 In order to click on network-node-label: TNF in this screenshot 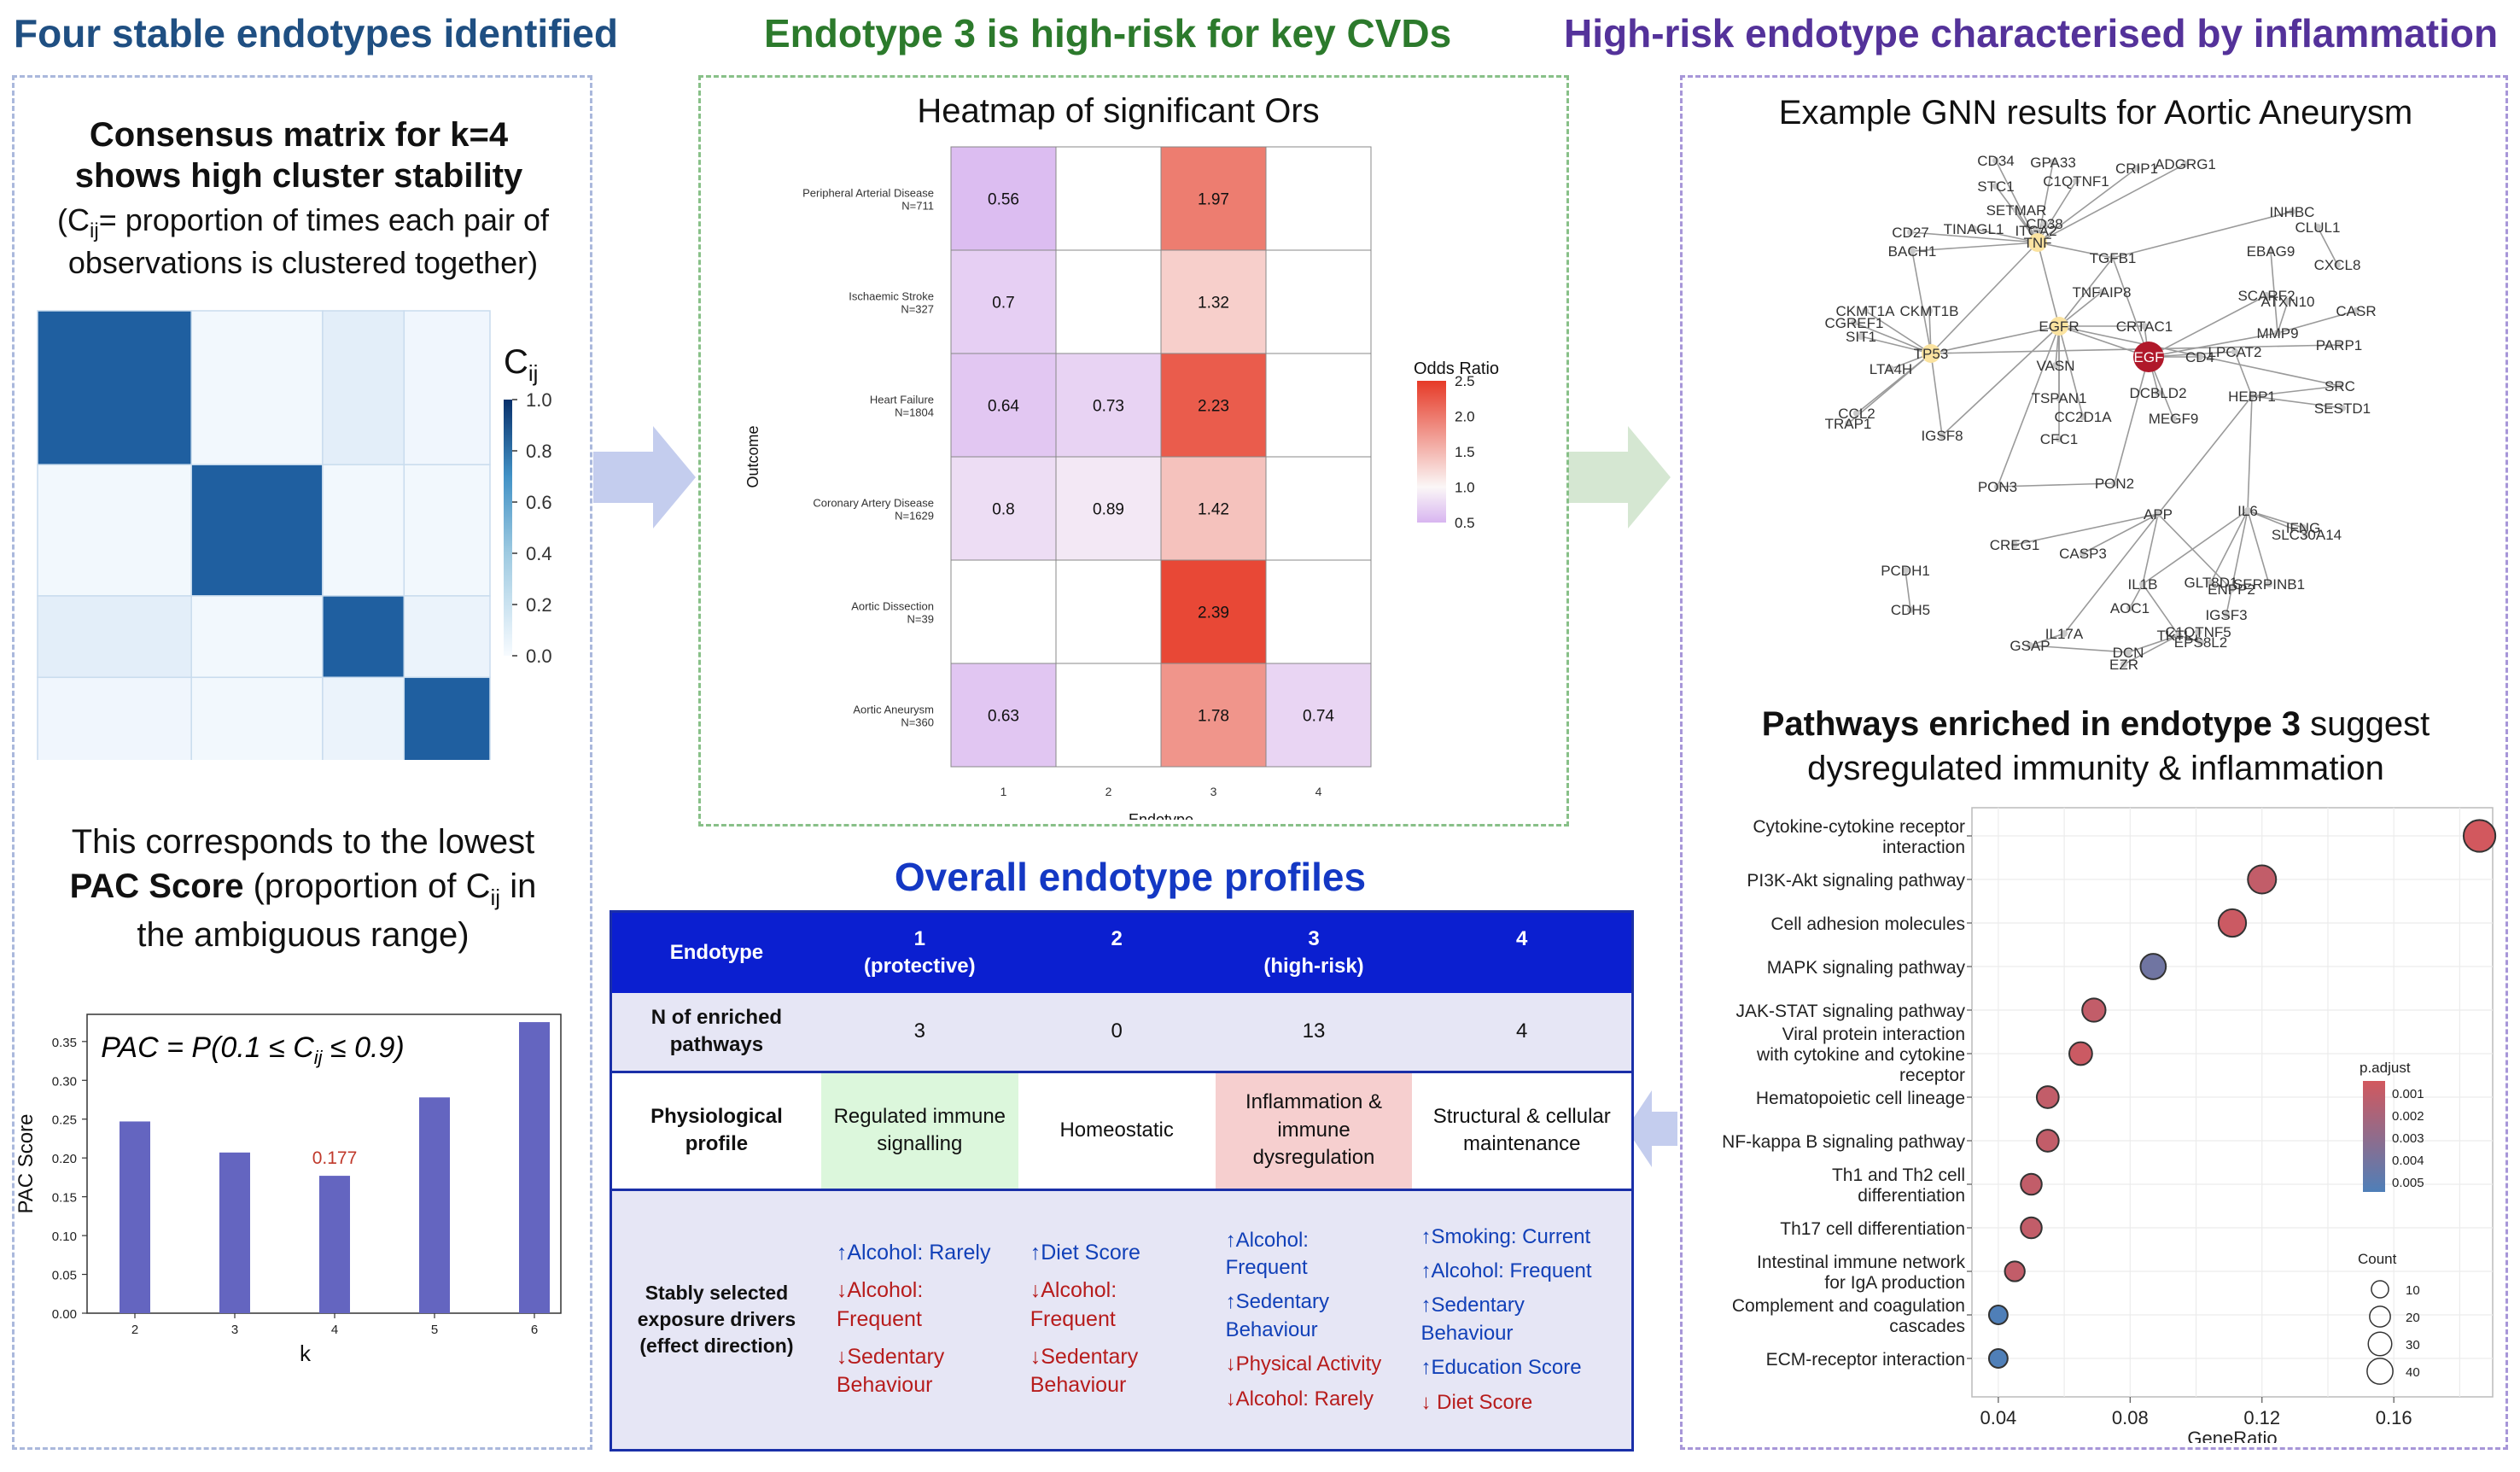, I will do `click(2037, 243)`.